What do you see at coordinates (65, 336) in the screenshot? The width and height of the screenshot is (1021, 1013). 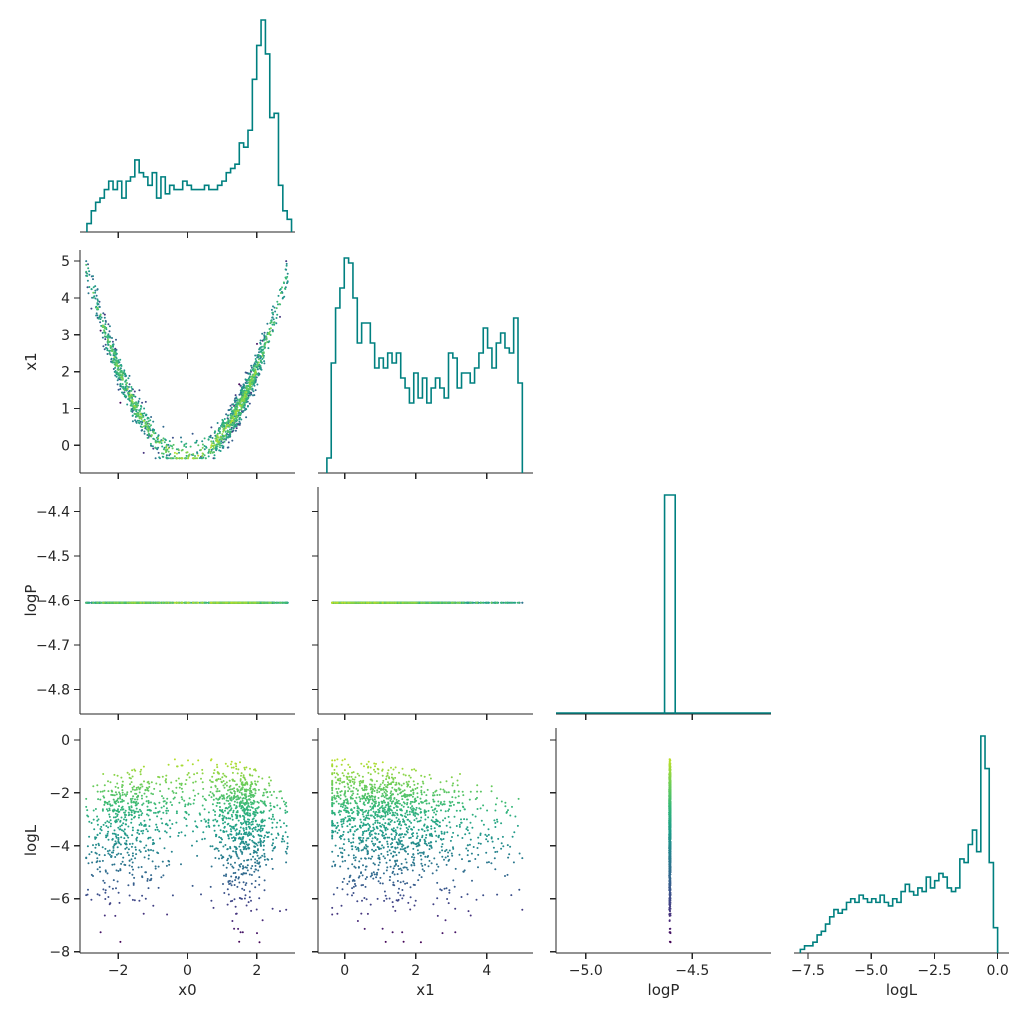 I see `y-tick-label: 3` at bounding box center [65, 336].